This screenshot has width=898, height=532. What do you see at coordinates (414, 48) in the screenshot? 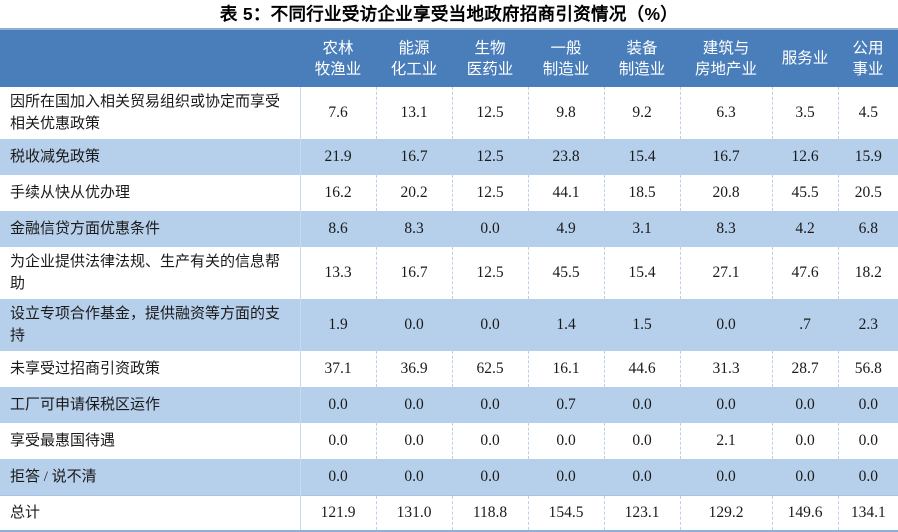
I see `column-header-1-line1: 能源` at bounding box center [414, 48].